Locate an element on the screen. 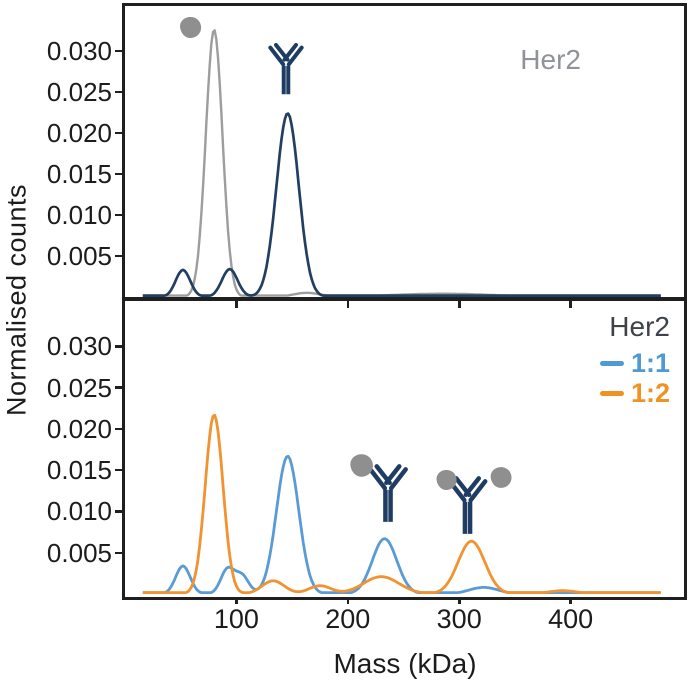  panel-divider is located at coordinates (404, 299).